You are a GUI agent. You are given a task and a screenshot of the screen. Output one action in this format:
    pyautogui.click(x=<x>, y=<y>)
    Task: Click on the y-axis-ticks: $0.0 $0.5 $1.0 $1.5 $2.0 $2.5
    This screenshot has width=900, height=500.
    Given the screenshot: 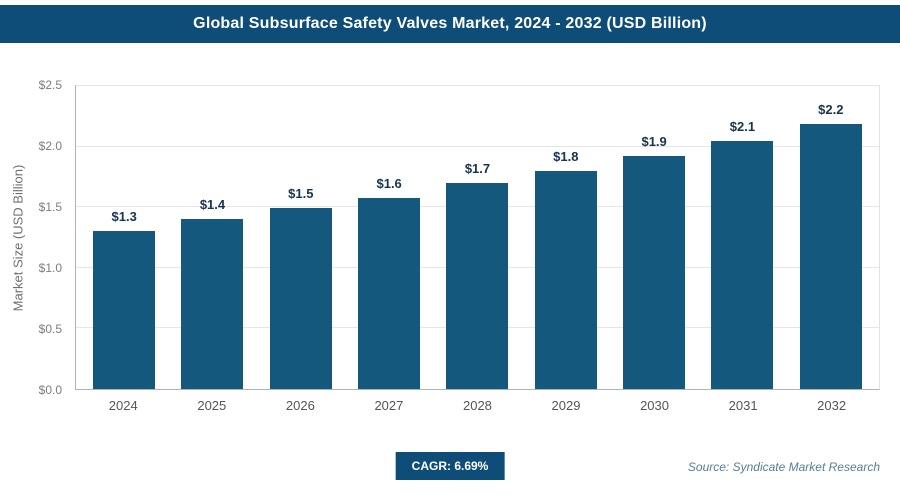 What is the action you would take?
    pyautogui.click(x=35, y=237)
    